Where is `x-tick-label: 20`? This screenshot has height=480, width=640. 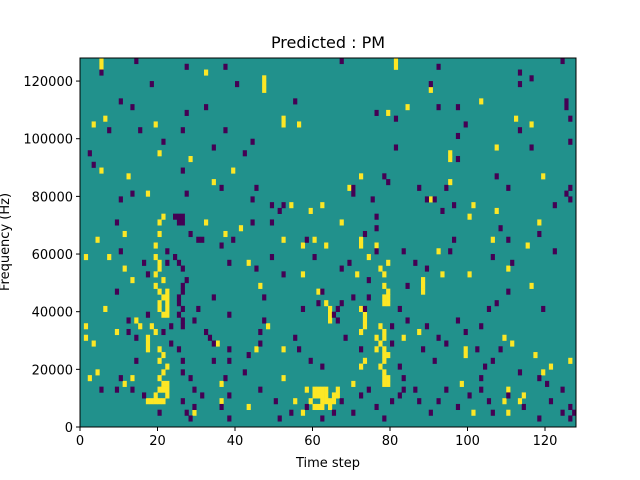 x-tick-label: 20 is located at coordinates (157, 441).